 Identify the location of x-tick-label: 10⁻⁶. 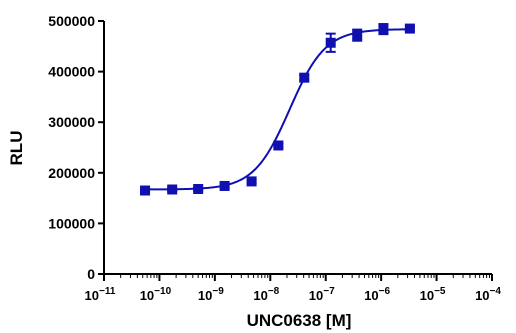
(377, 294).